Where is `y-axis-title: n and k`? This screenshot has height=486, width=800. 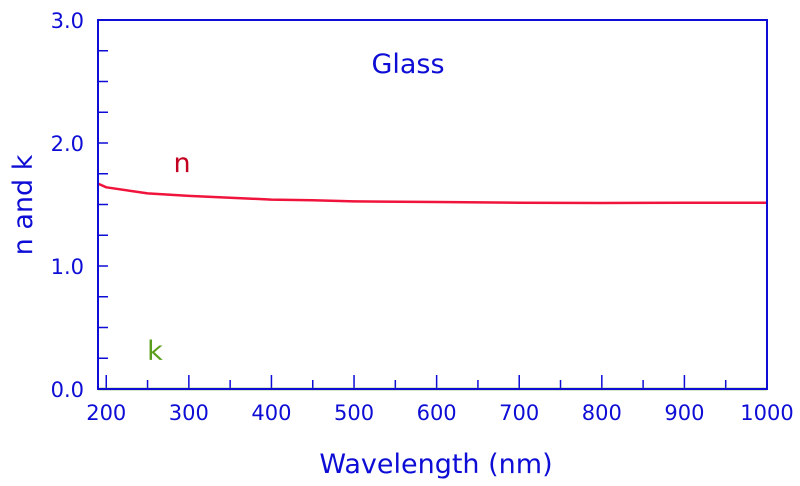 y-axis-title: n and k is located at coordinates (23, 204).